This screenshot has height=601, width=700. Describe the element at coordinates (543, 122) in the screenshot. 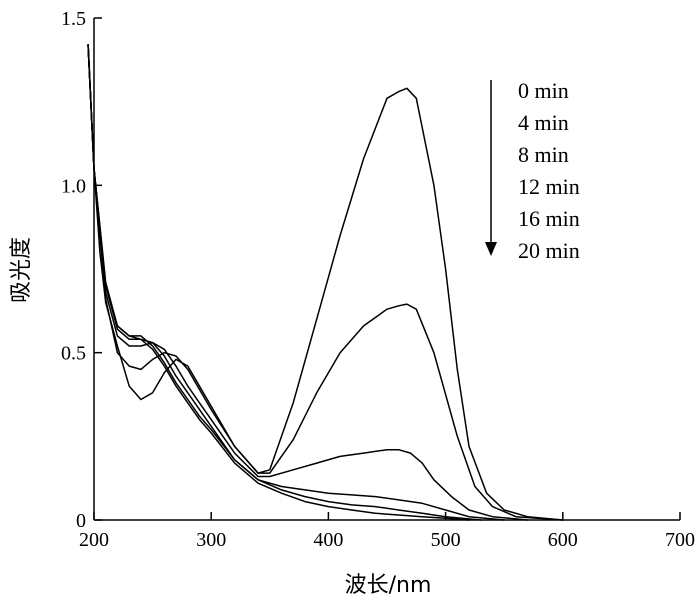

I see `legend-label: 4 min` at that location.